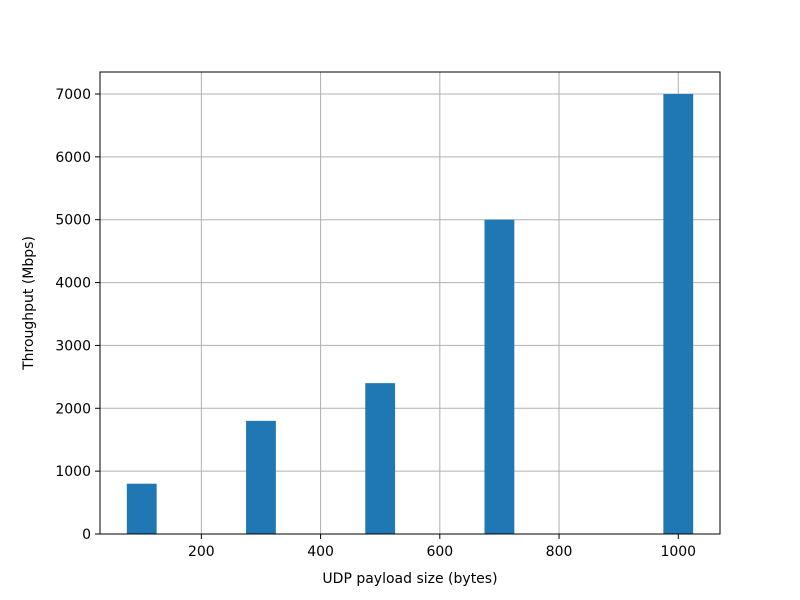 The width and height of the screenshot is (800, 600). I want to click on x-tick-label: 600, so click(439, 552).